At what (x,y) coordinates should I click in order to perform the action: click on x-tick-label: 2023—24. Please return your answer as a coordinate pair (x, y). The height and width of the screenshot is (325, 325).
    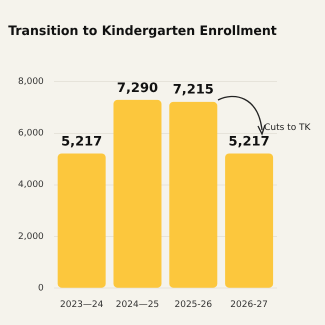
    Looking at the image, I should click on (82, 305).